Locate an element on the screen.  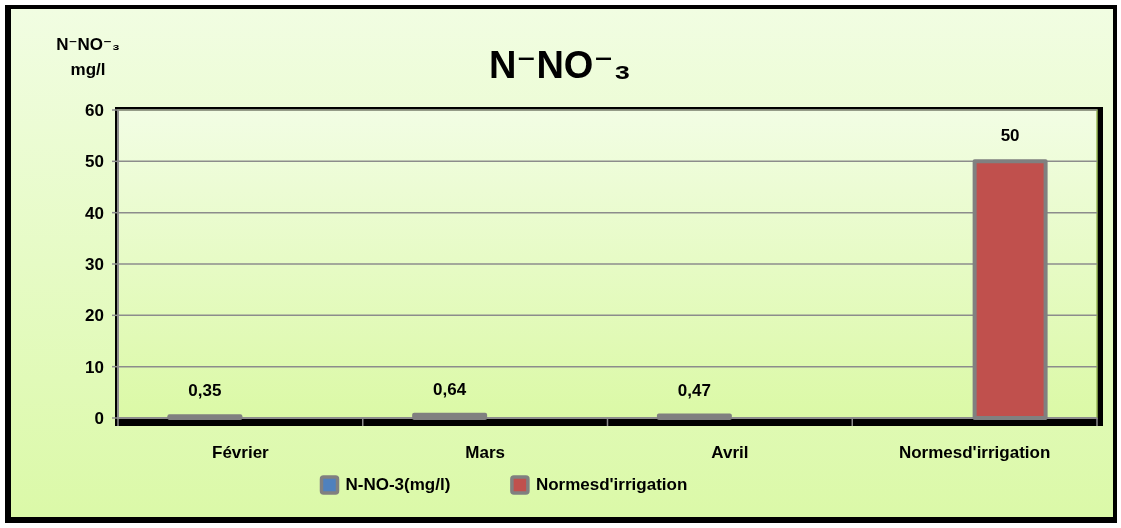
y-tick-label: 0 is located at coordinates (99, 418).